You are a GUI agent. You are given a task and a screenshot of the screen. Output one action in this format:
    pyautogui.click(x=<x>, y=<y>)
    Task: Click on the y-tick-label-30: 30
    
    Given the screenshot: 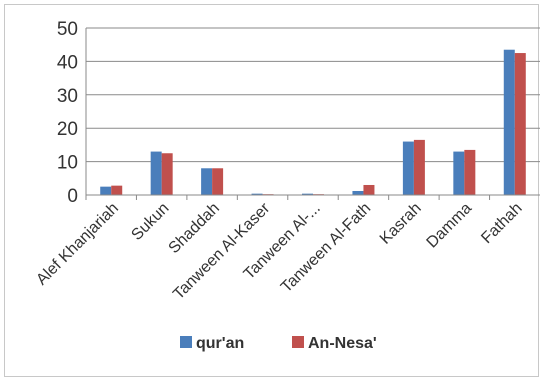 What is the action you would take?
    pyautogui.click(x=67, y=96)
    